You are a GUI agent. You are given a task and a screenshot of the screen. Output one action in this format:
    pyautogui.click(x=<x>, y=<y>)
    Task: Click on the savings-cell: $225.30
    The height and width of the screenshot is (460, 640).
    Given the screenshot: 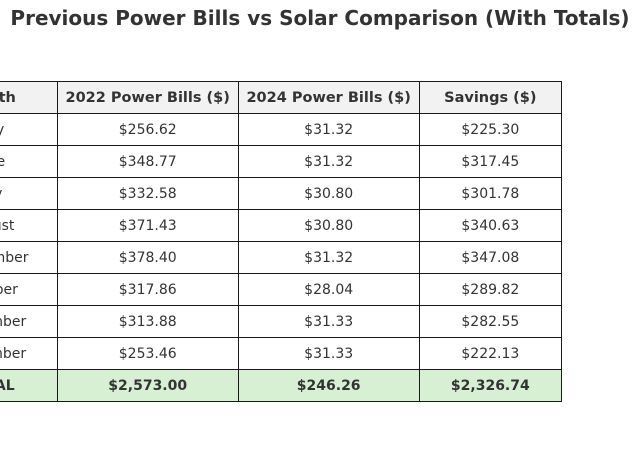 What is the action you would take?
    pyautogui.click(x=490, y=129)
    